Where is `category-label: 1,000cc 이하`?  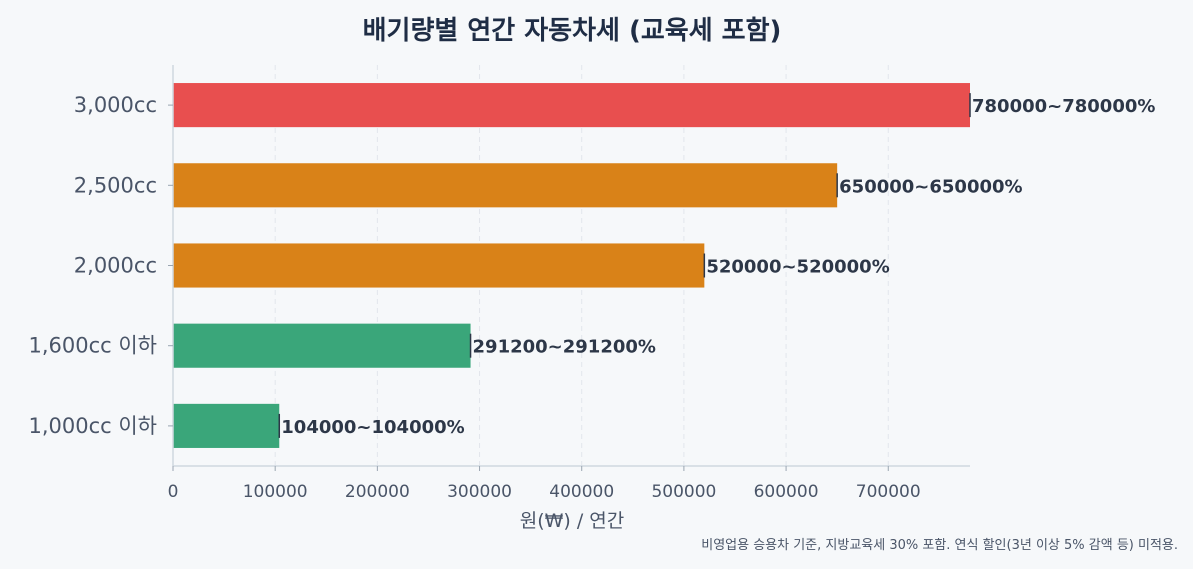
category-label: 1,000cc 이하 is located at coordinates (92, 426).